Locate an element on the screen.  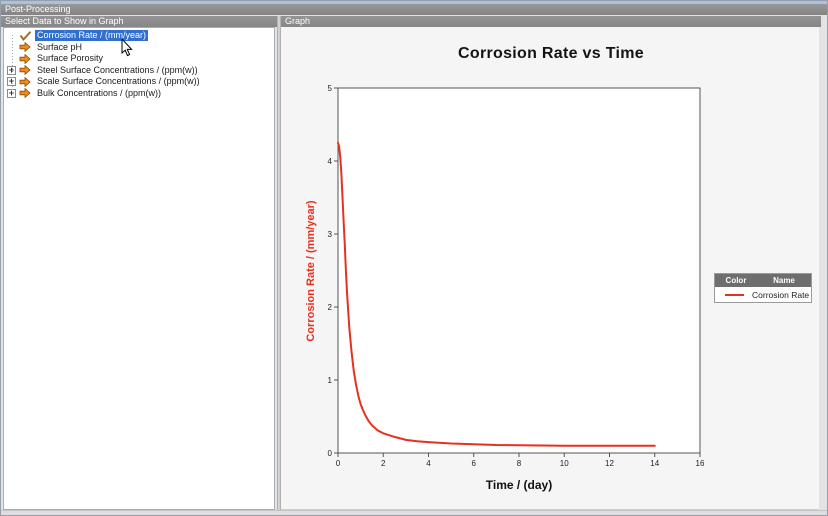
legend-entry-name: Corrosion Rate is located at coordinates (781, 294).